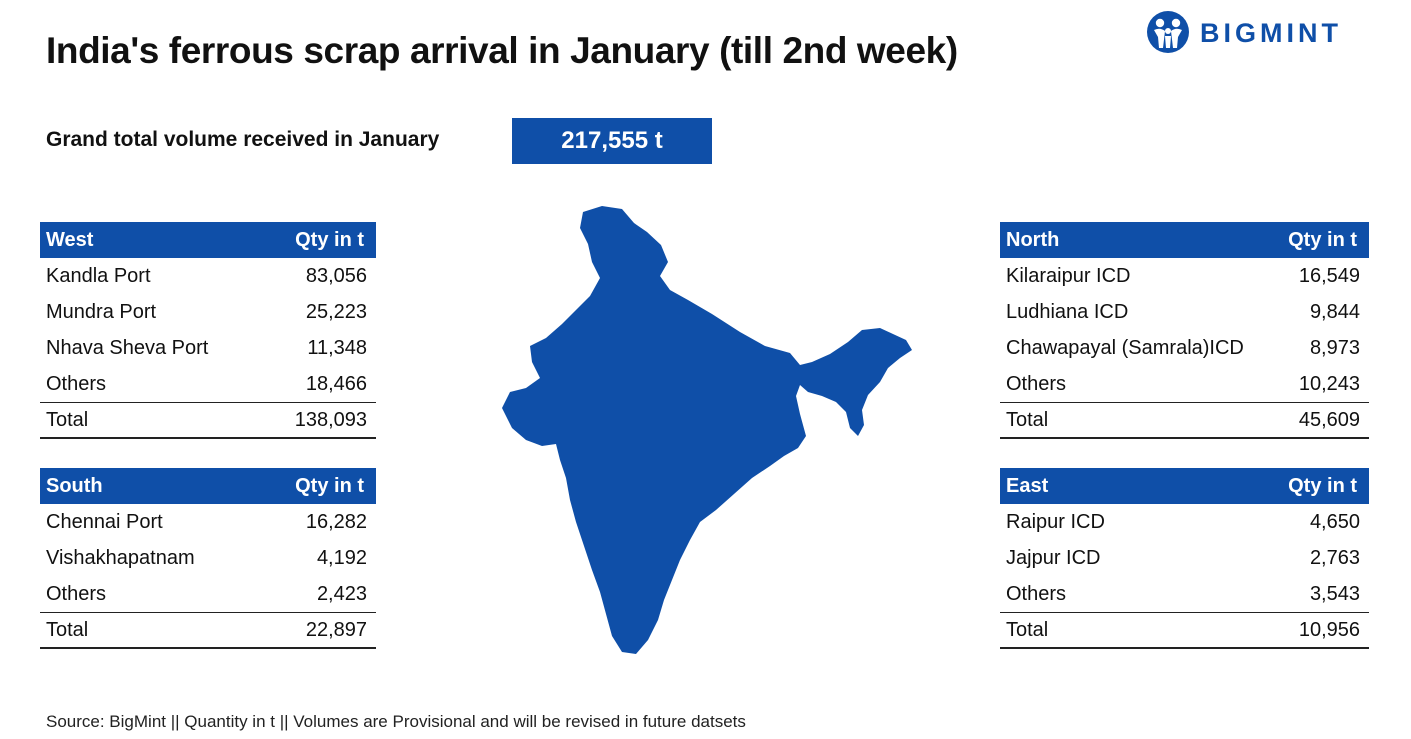 The width and height of the screenshot is (1411, 739). Describe the element at coordinates (1334, 593) in the screenshot. I see `row-qty: 3,543` at that location.